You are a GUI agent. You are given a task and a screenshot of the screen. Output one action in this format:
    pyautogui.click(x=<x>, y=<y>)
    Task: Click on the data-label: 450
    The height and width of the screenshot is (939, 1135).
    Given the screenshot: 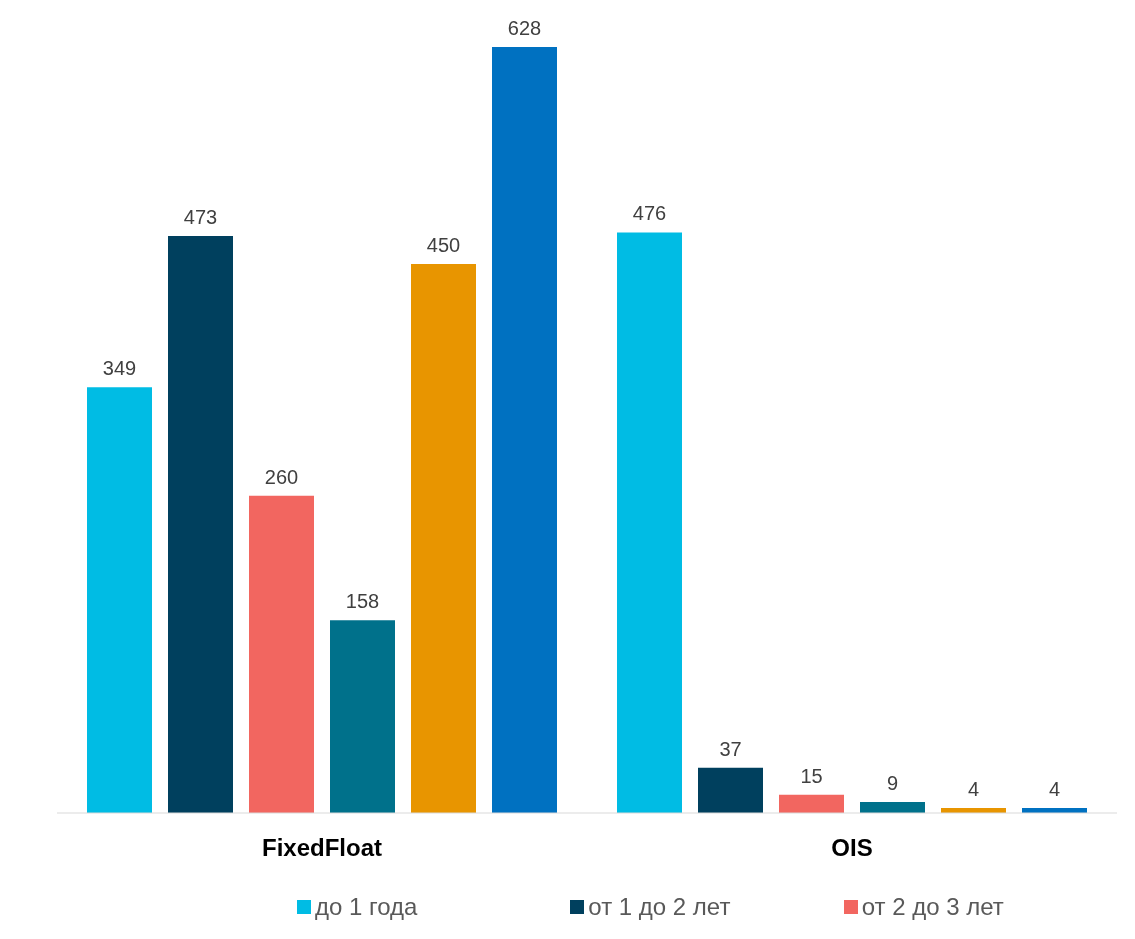 What is the action you would take?
    pyautogui.click(x=443, y=245)
    